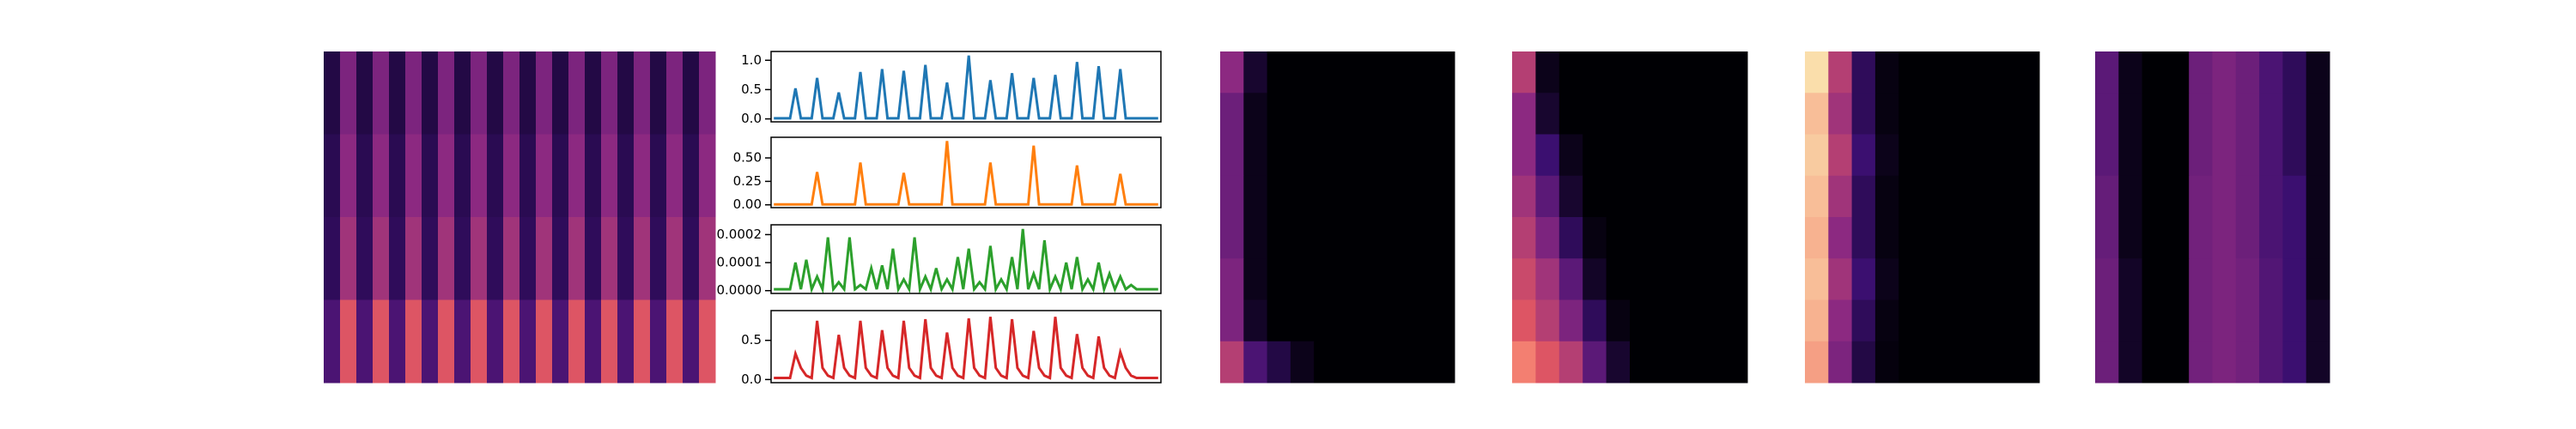  I want to click on y-tick-label: 0.5, so click(751, 339).